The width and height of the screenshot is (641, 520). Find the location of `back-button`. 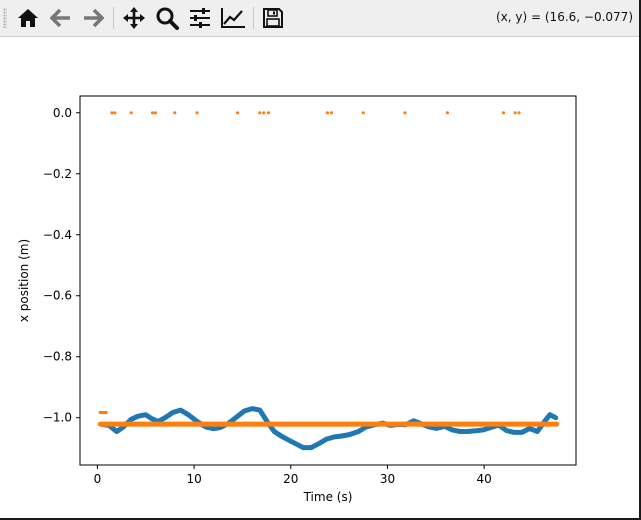

back-button is located at coordinates (61, 18).